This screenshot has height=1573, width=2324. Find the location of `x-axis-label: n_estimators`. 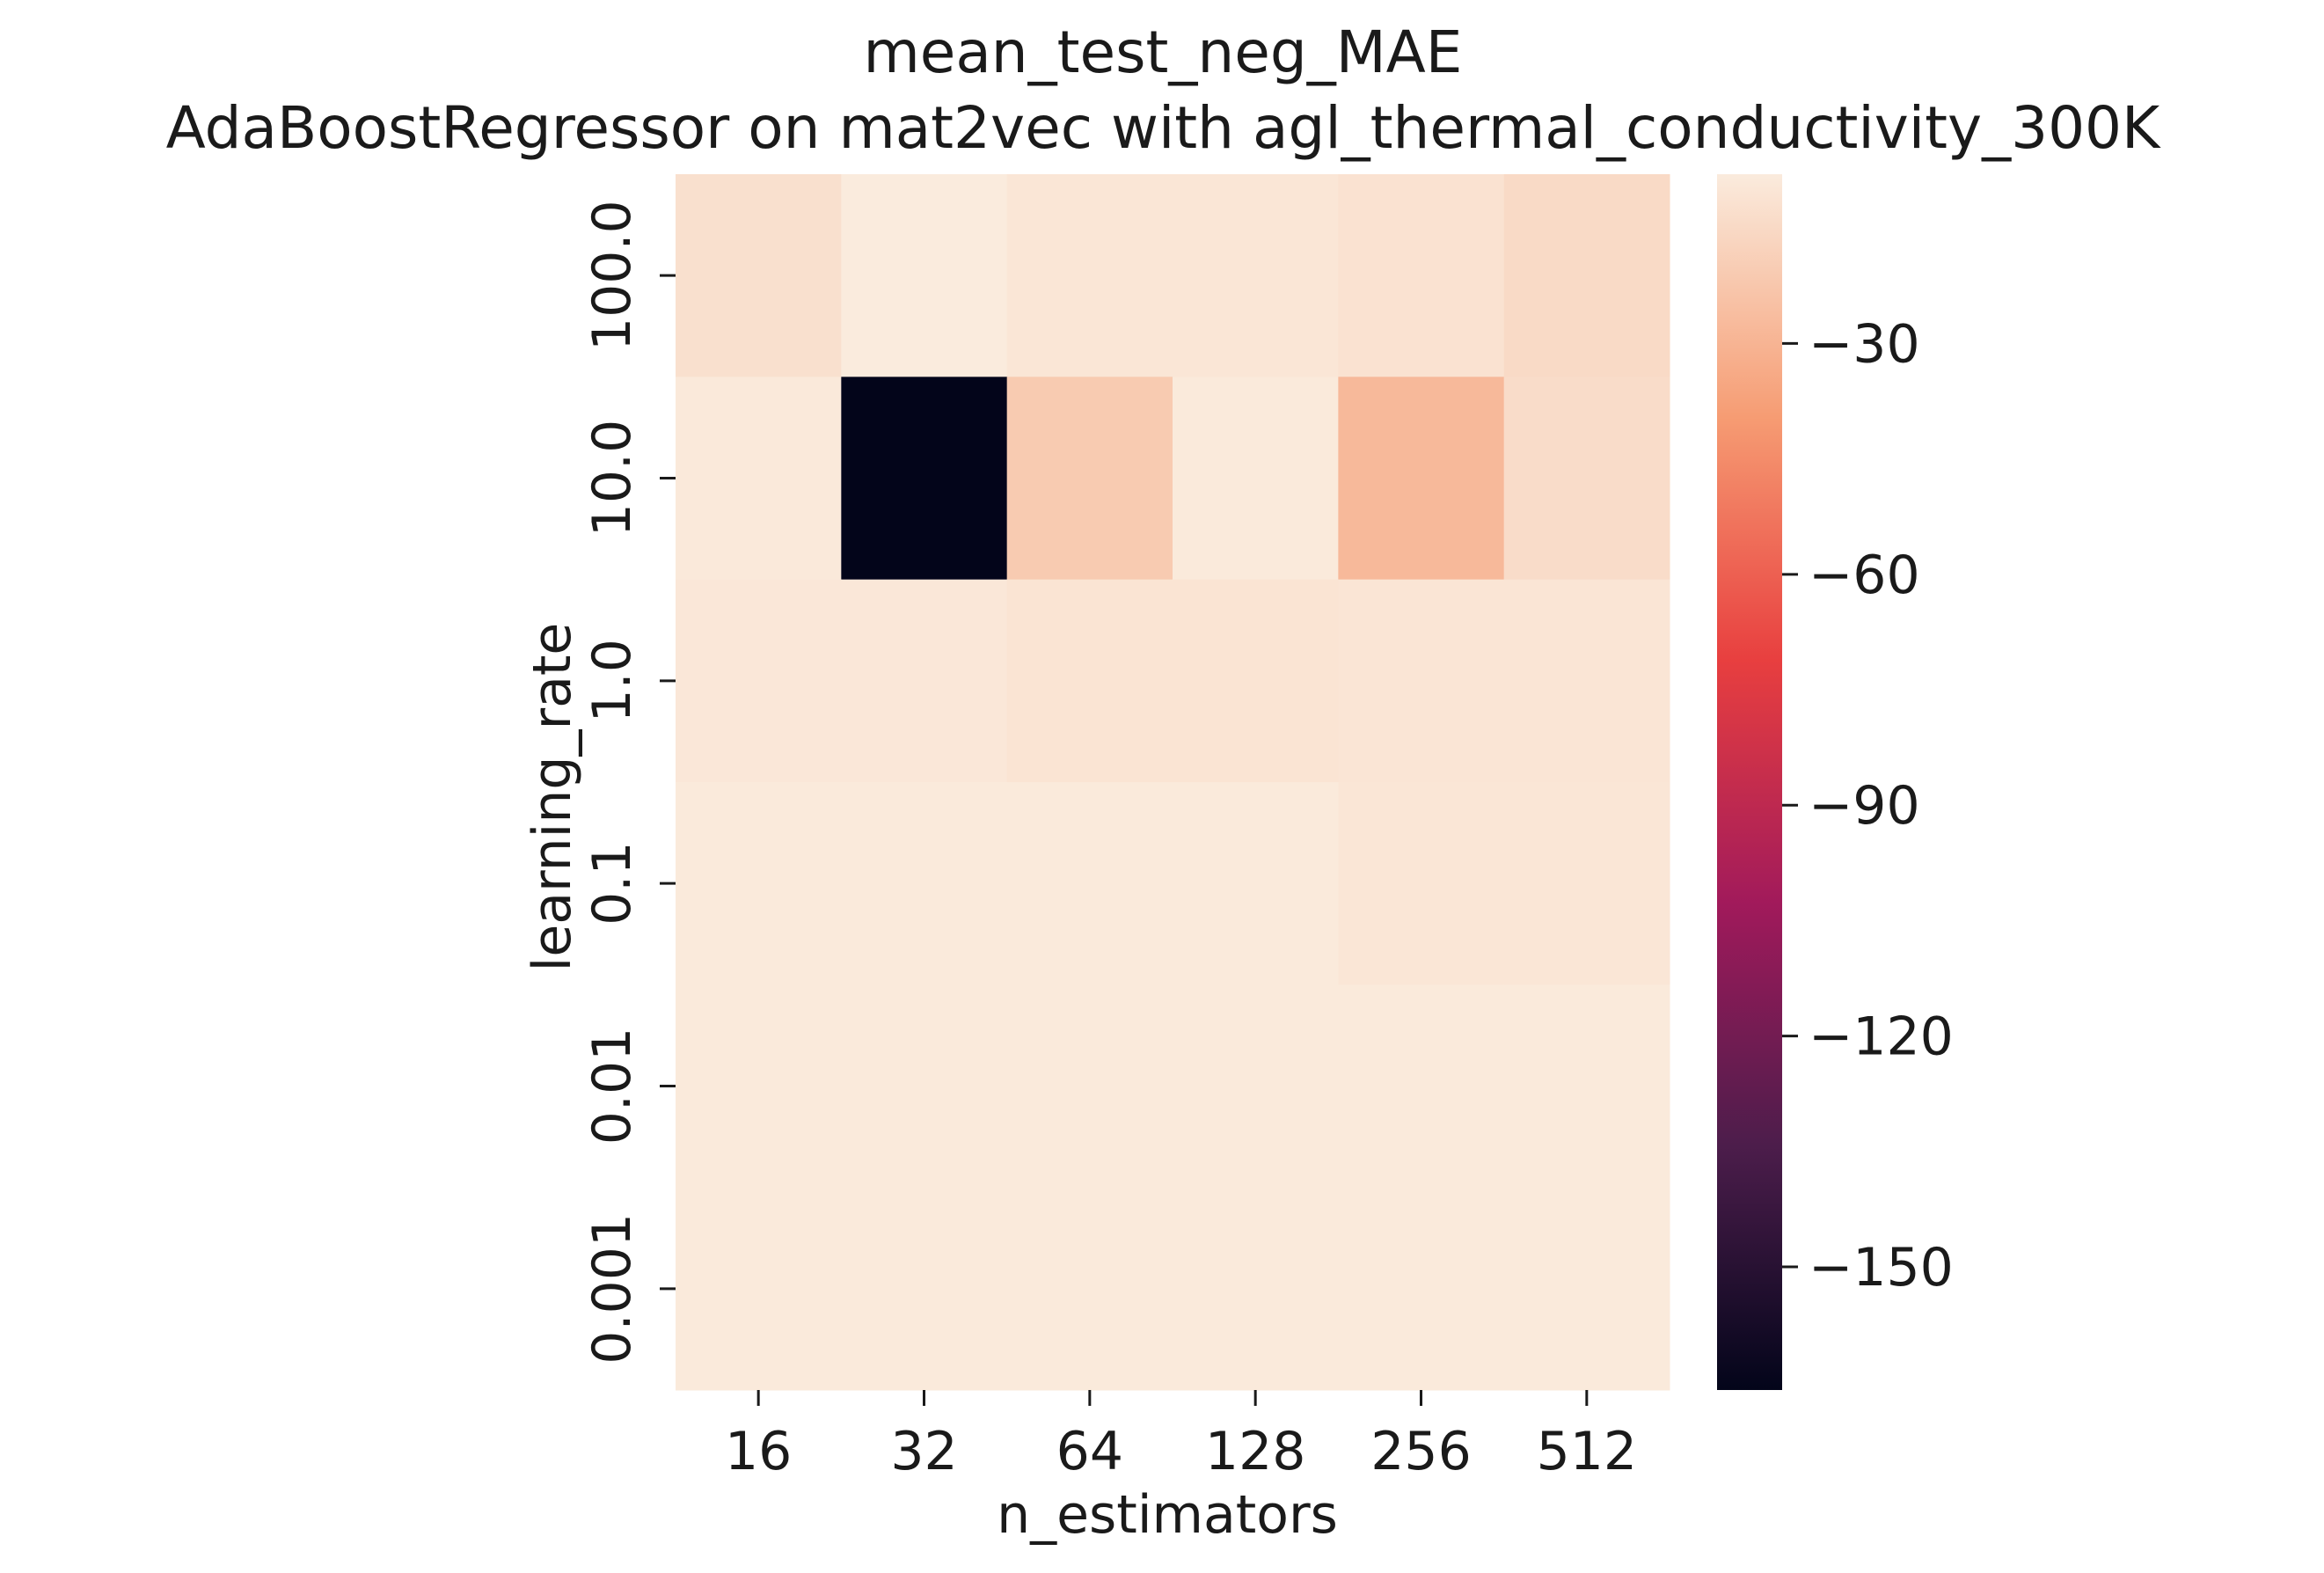

x-axis-label: n_estimators is located at coordinates (1167, 1515).